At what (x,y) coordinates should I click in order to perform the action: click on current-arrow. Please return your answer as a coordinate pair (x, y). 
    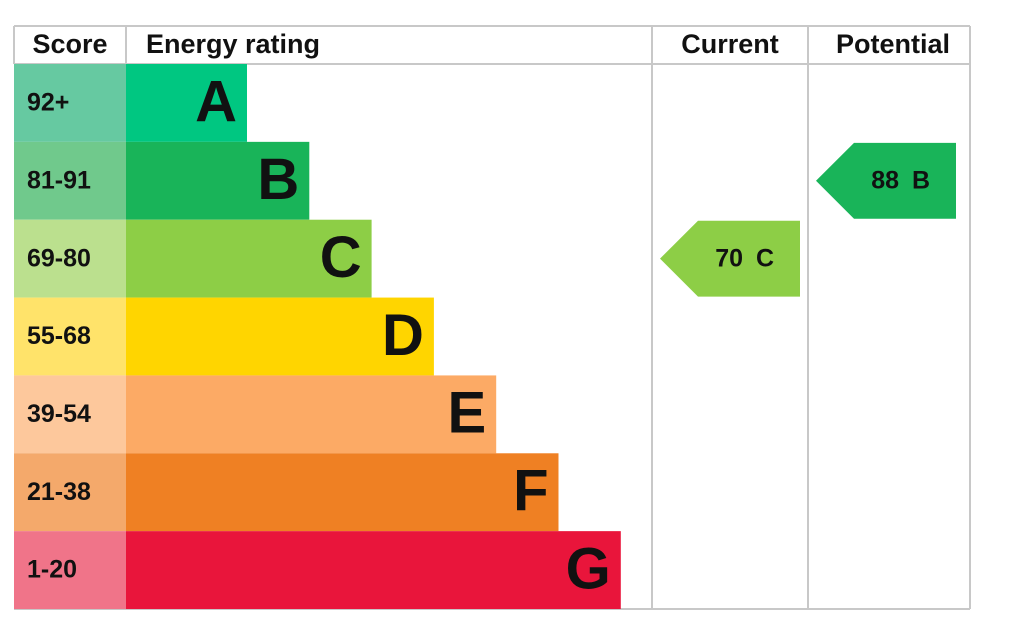
    Looking at the image, I should click on (730, 258).